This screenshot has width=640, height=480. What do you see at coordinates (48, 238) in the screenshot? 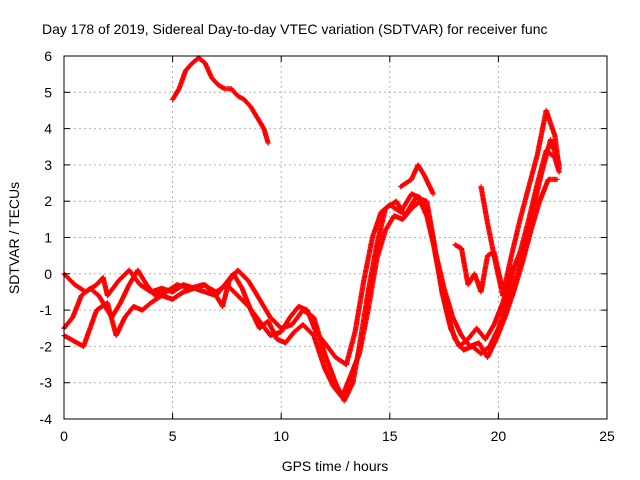
I see `y-tick-label: 1` at bounding box center [48, 238].